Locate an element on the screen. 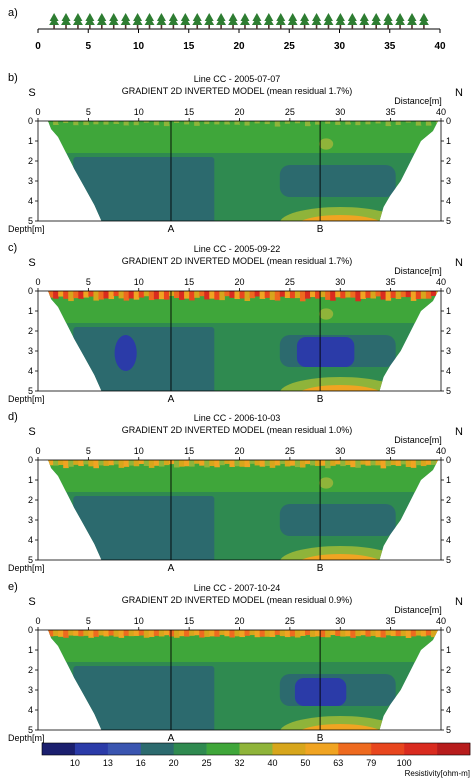 This screenshot has width=474, height=779. depth-tick-label: 0 is located at coordinates (448, 121).